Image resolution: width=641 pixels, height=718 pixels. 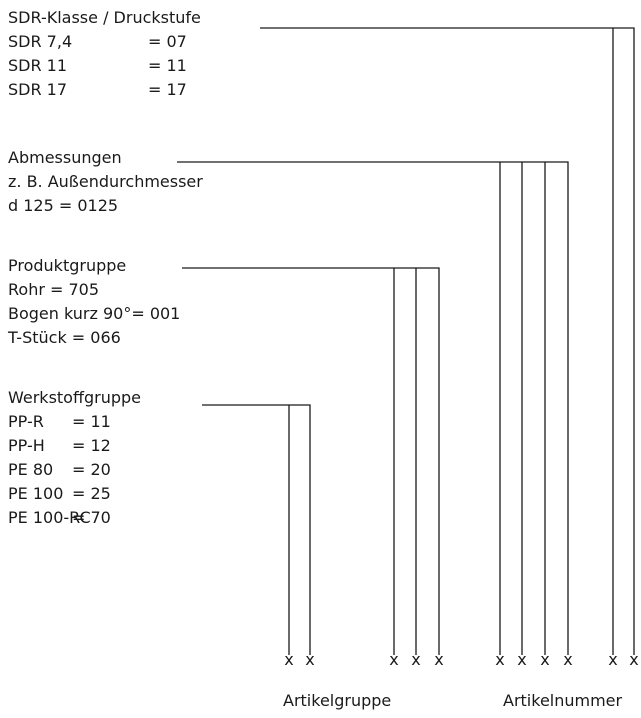 What do you see at coordinates (40, 41) in the screenshot?
I see `sdr-key: SDR 7,4` at bounding box center [40, 41].